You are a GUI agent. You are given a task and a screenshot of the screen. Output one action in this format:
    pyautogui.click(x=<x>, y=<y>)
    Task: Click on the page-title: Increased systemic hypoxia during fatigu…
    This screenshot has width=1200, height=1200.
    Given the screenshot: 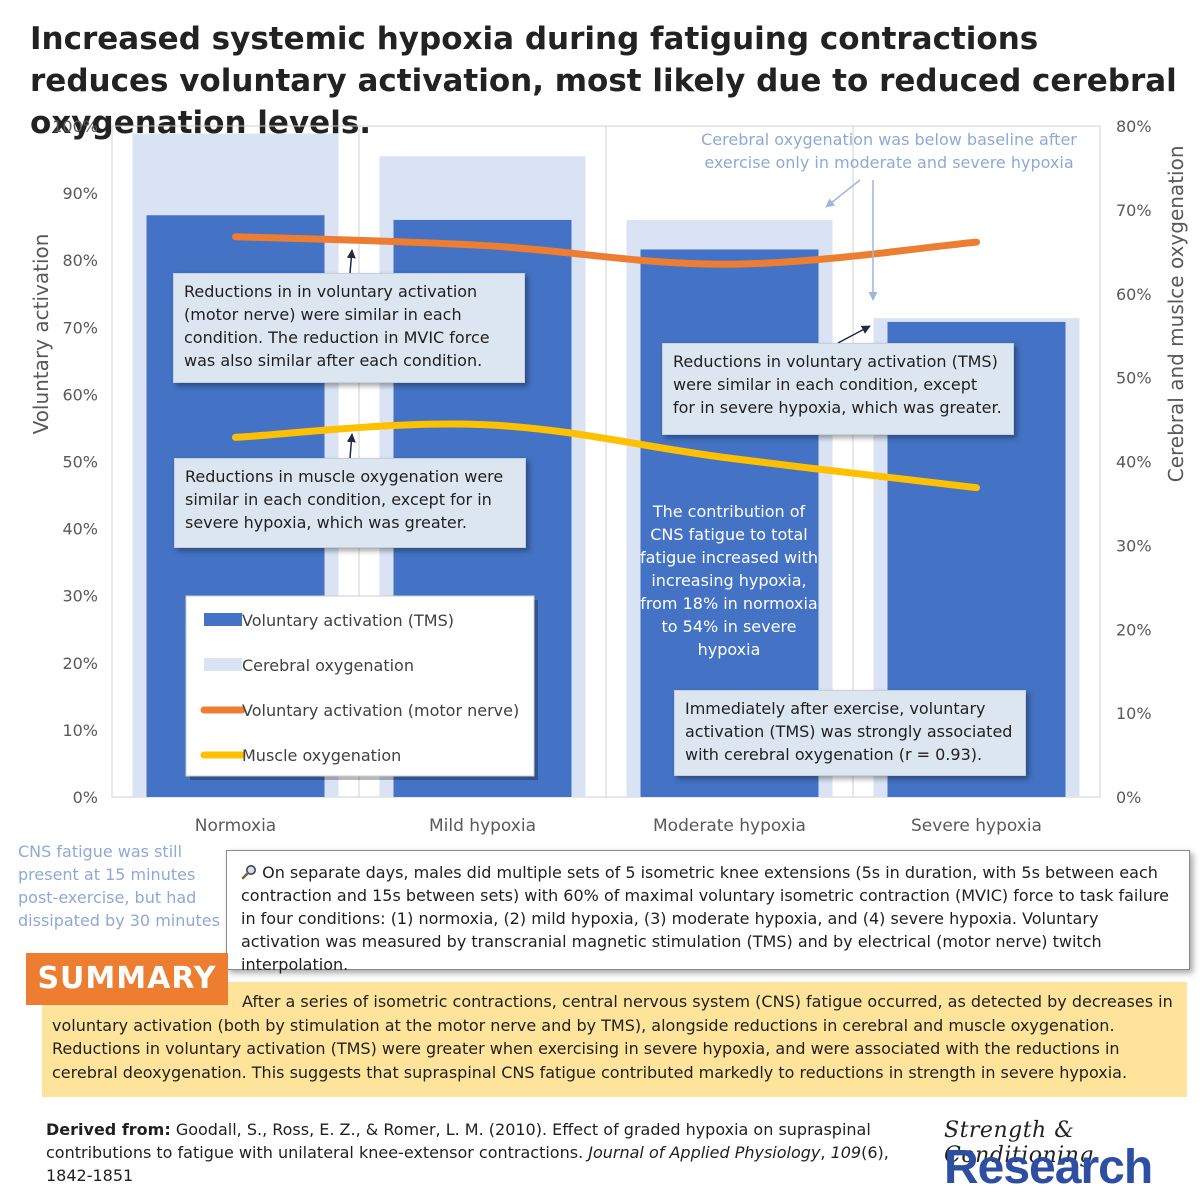 What is the action you would take?
    pyautogui.click(x=603, y=81)
    